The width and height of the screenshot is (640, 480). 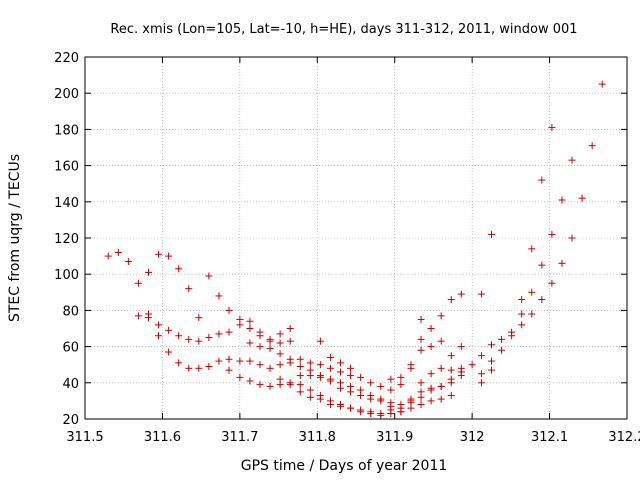 What do you see at coordinates (472, 437) in the screenshot?
I see `x-tick-label: 312` at bounding box center [472, 437].